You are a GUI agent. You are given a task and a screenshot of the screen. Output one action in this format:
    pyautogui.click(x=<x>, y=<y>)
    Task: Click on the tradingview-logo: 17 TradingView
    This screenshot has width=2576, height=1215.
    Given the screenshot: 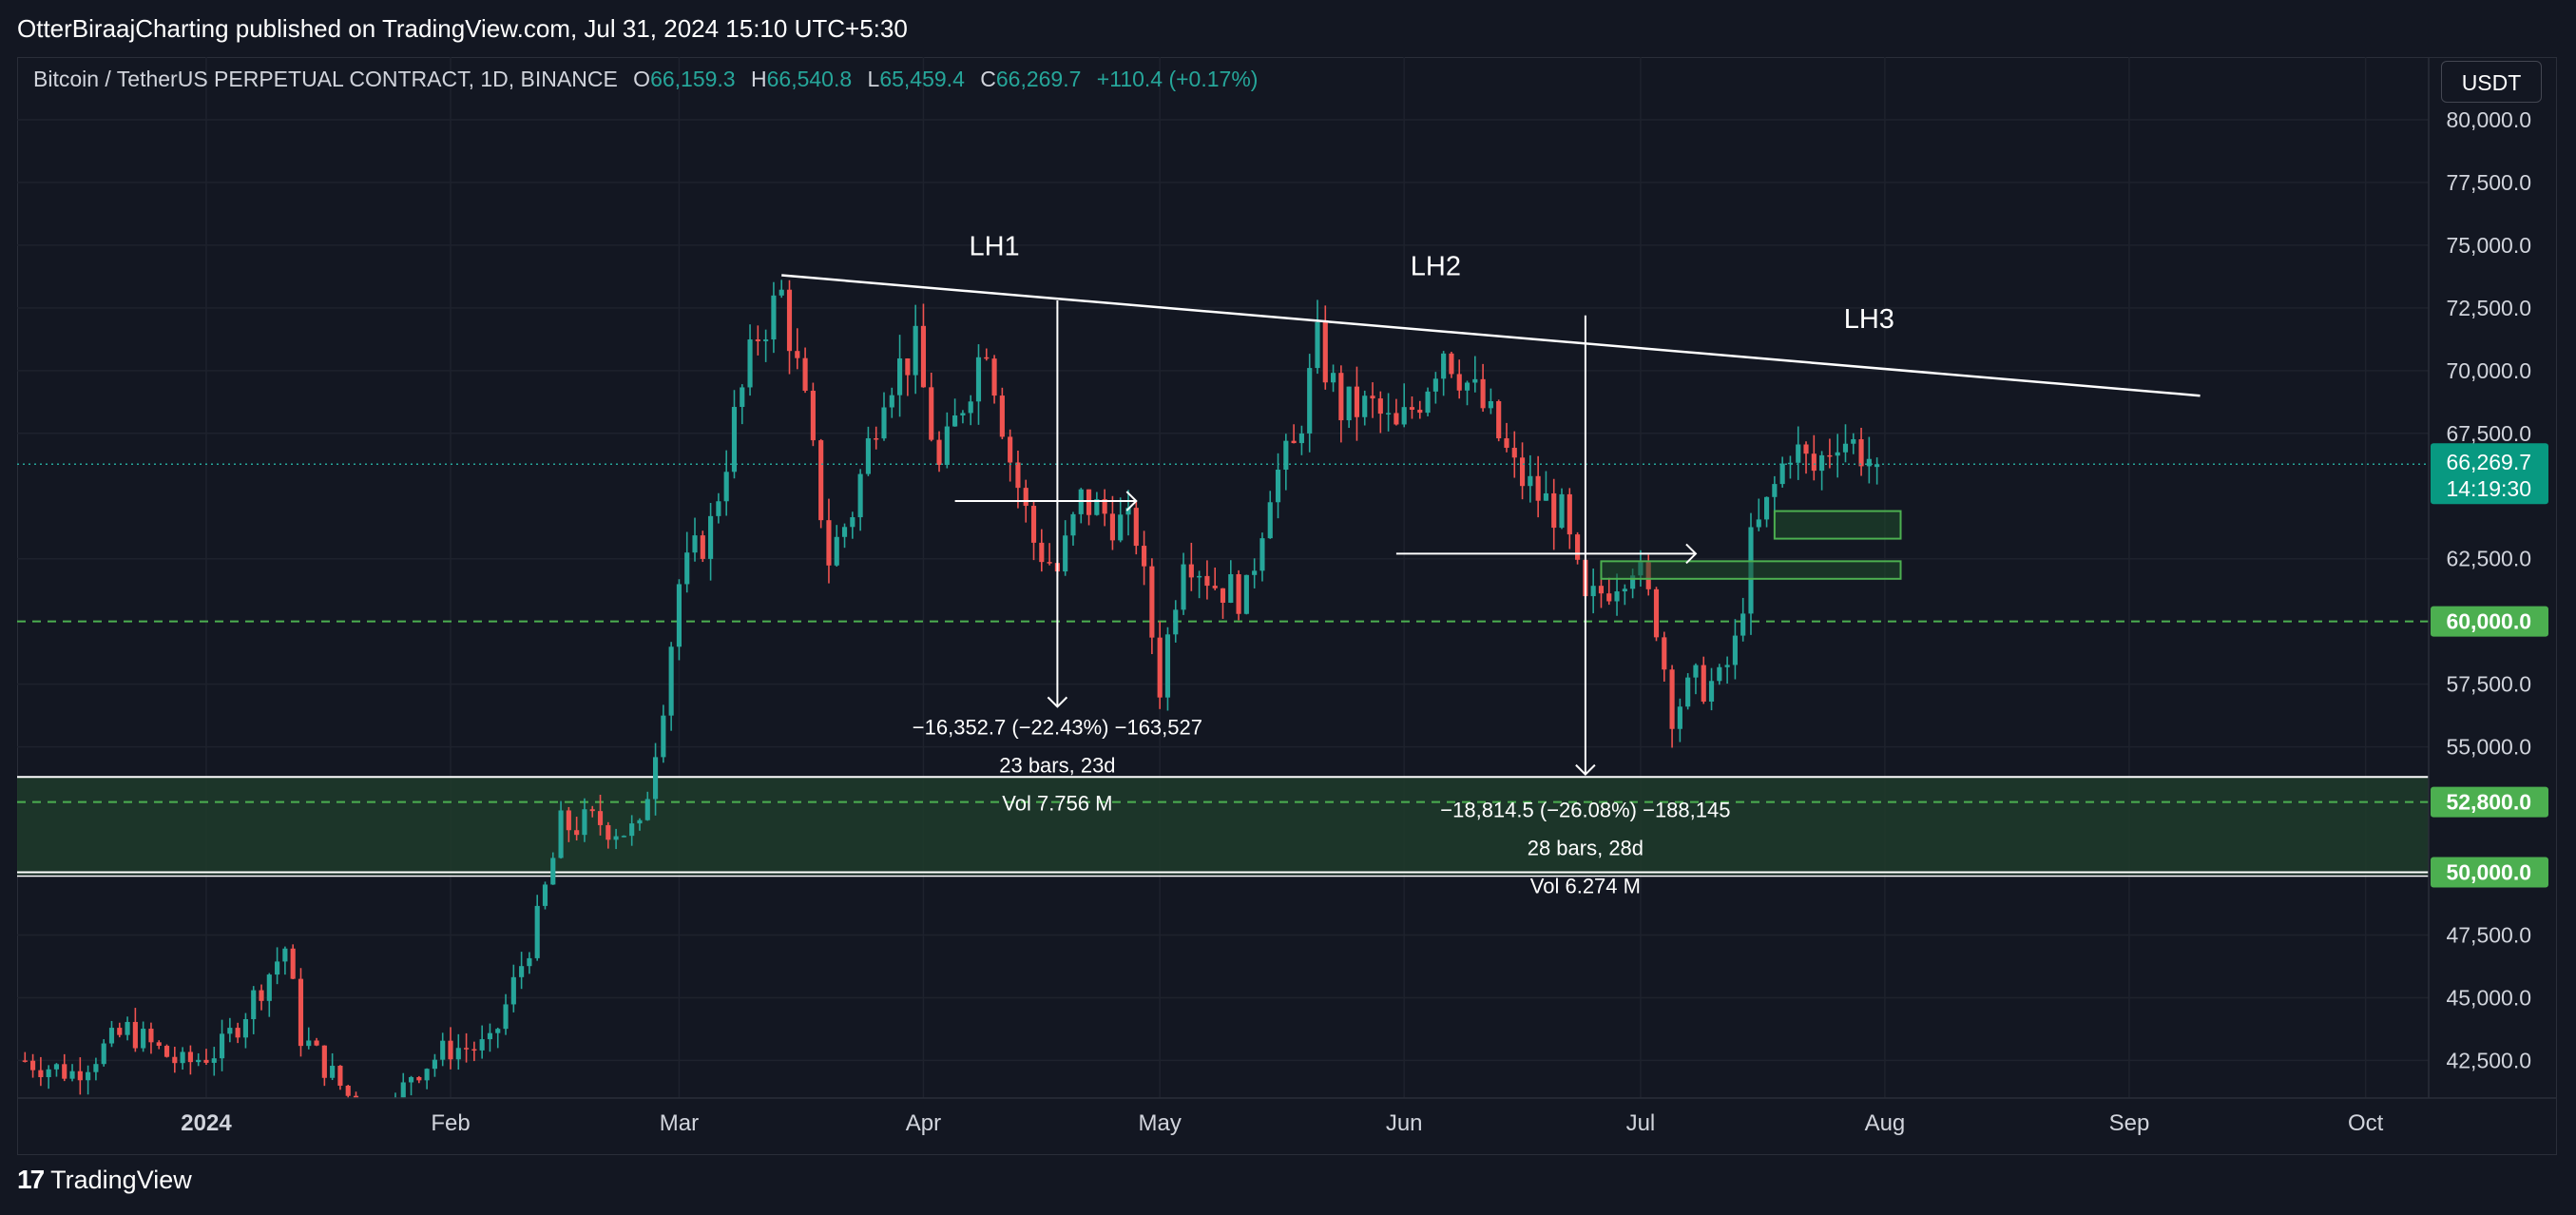 What is the action you would take?
    pyautogui.click(x=105, y=1180)
    